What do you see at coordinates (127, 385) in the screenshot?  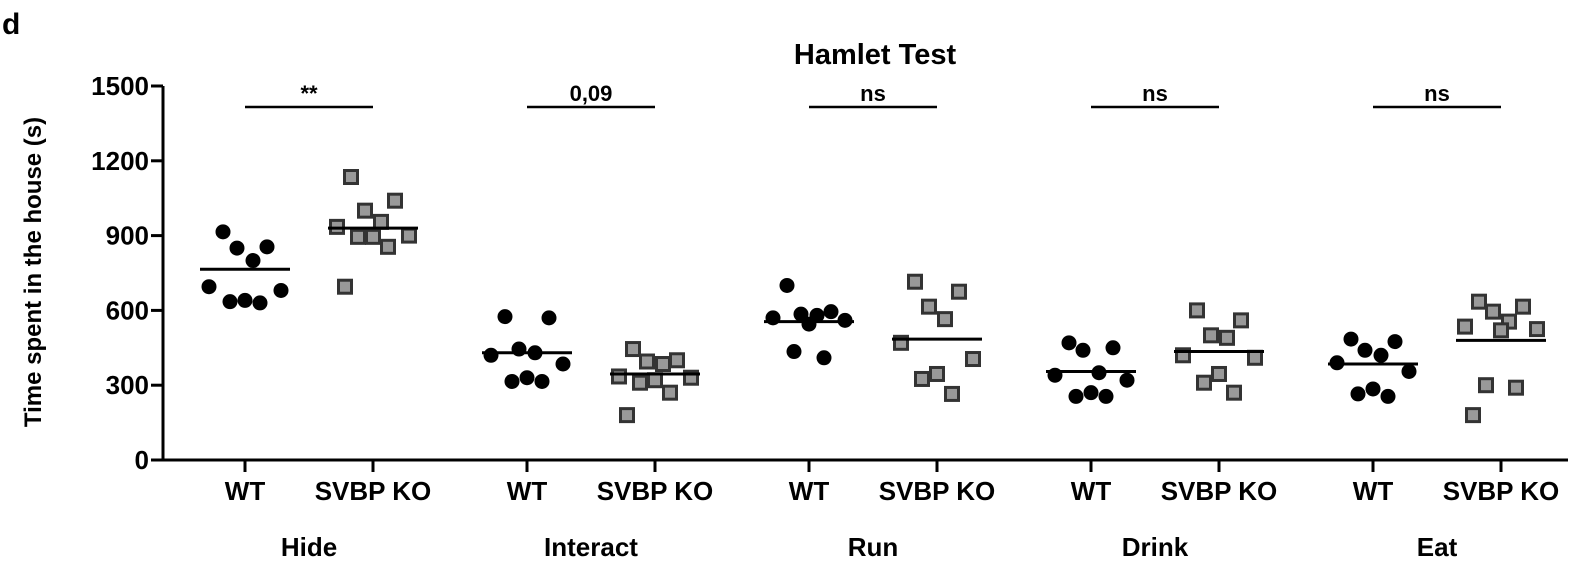 I see `y-tick-label: 300` at bounding box center [127, 385].